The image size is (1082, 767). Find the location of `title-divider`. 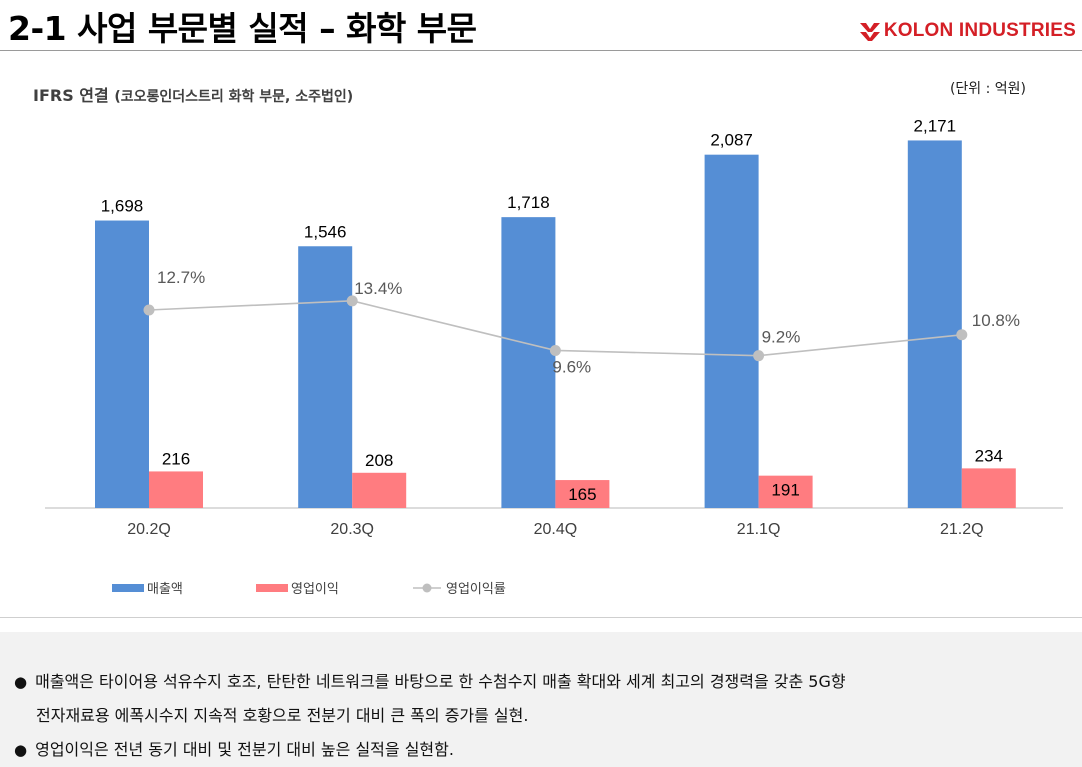

title-divider is located at coordinates (541, 50).